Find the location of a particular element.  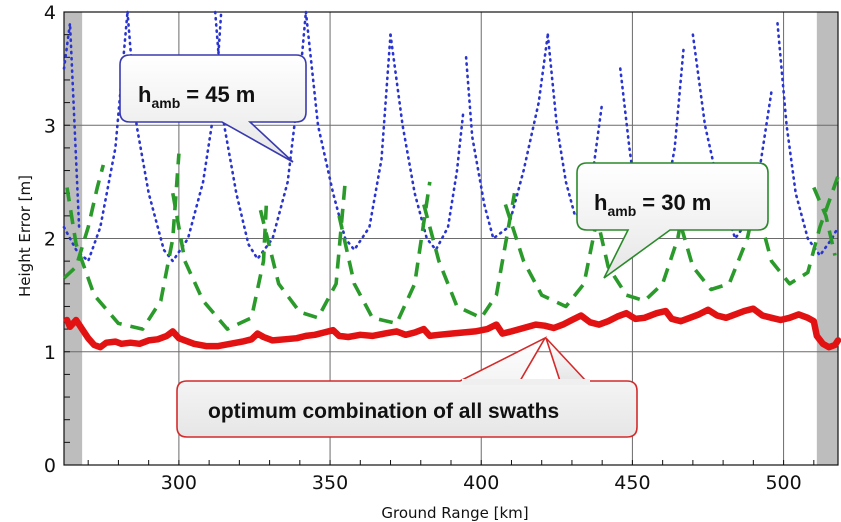

callout-45m-label: hamb = 45 m is located at coordinates (196, 96).